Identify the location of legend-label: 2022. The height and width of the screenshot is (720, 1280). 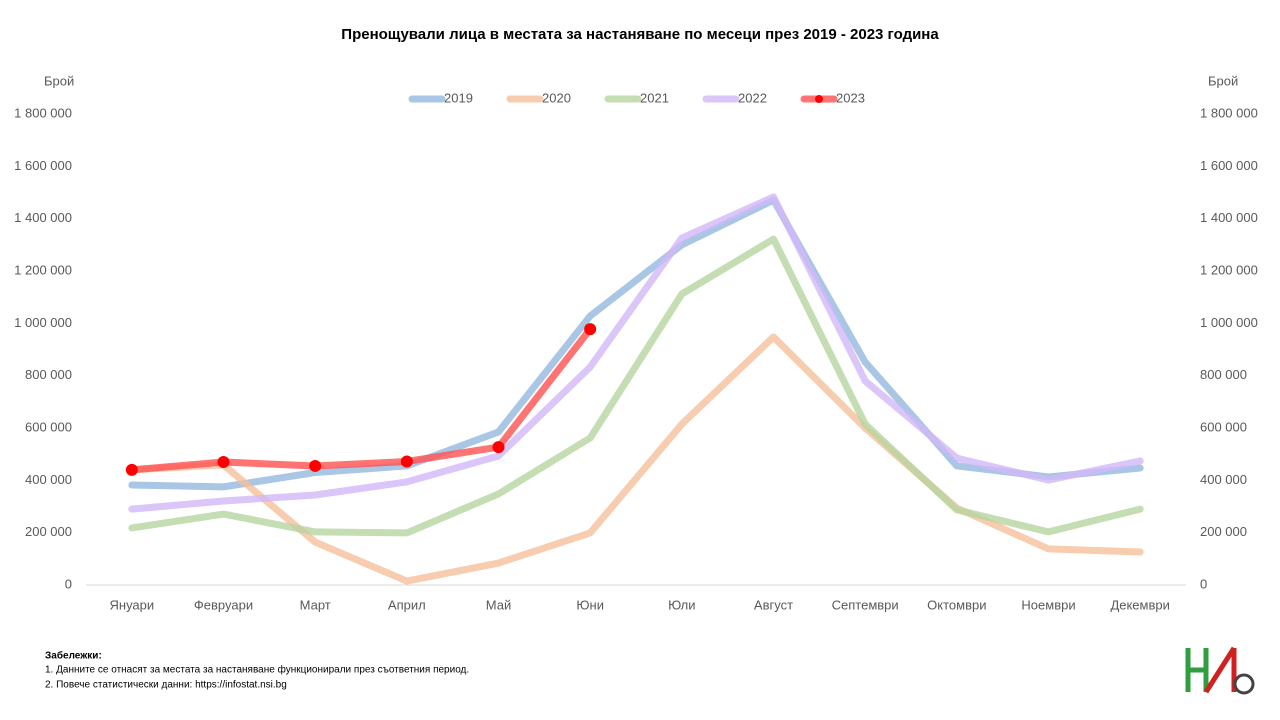
(752, 97).